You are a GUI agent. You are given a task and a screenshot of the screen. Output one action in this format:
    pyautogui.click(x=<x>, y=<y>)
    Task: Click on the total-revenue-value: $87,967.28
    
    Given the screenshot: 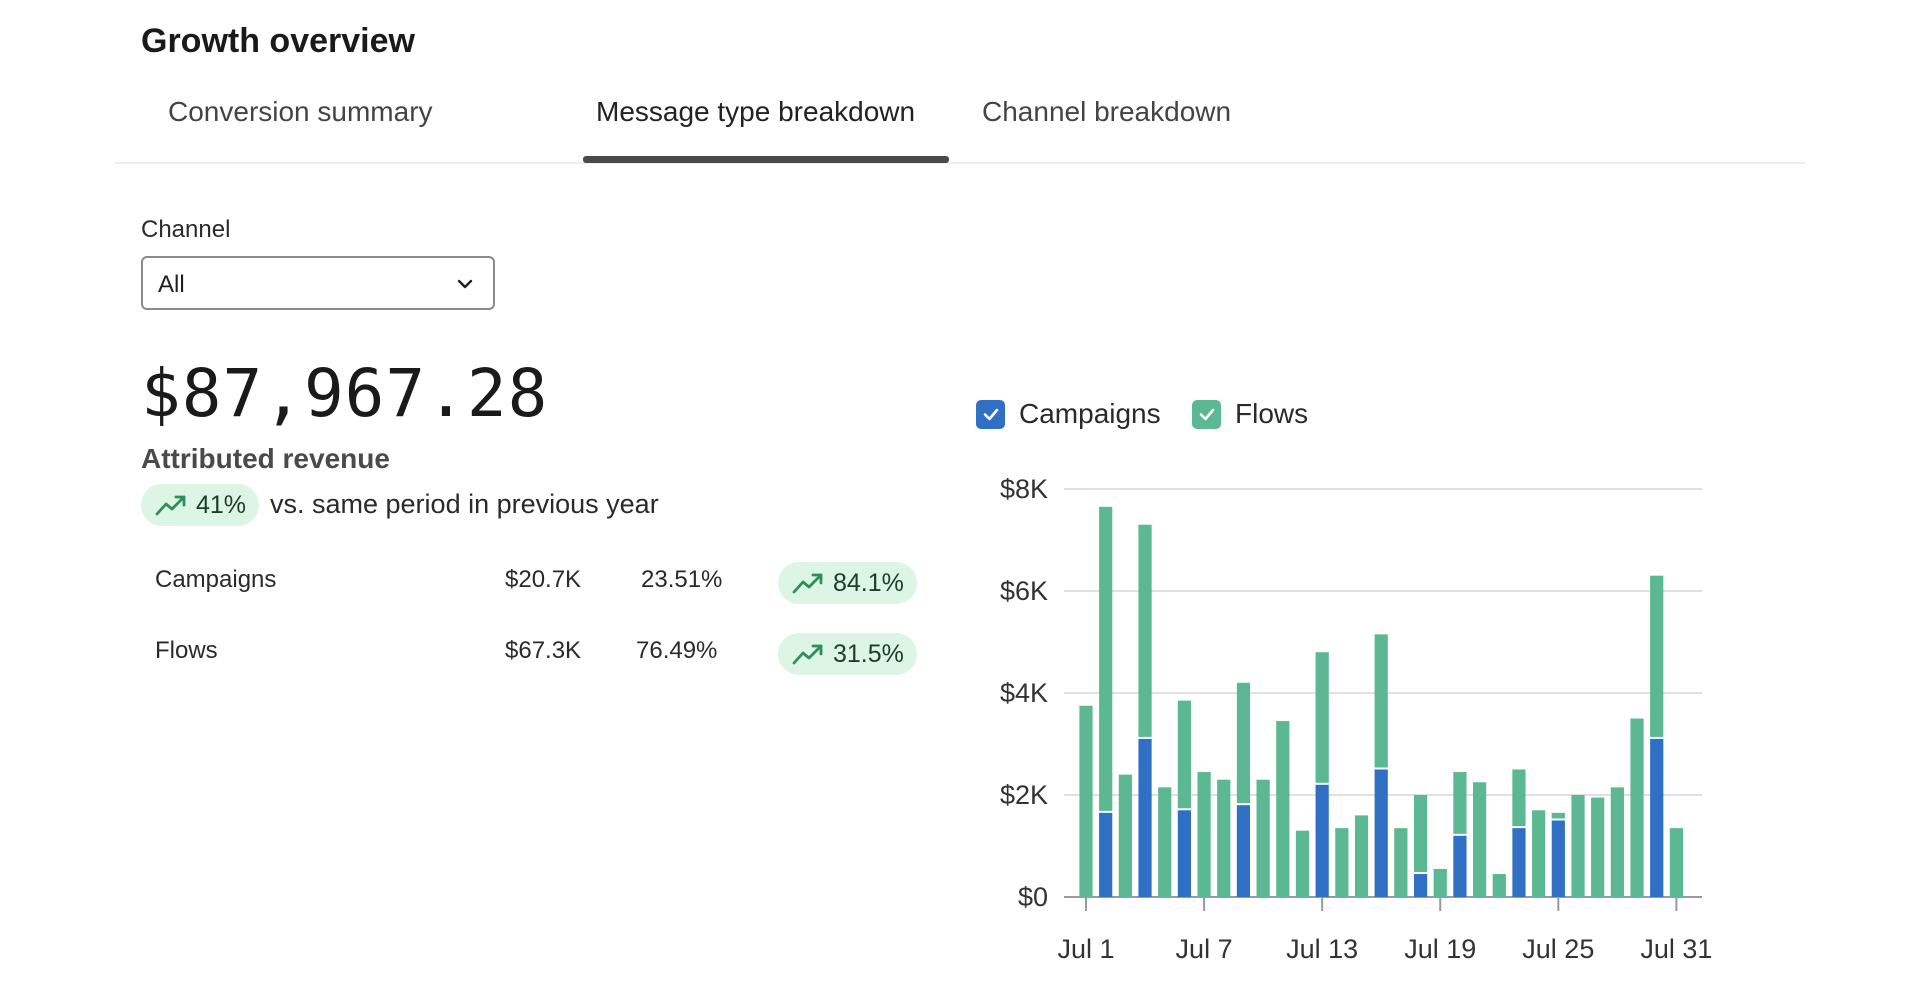 What is the action you would take?
    pyautogui.click(x=345, y=393)
    